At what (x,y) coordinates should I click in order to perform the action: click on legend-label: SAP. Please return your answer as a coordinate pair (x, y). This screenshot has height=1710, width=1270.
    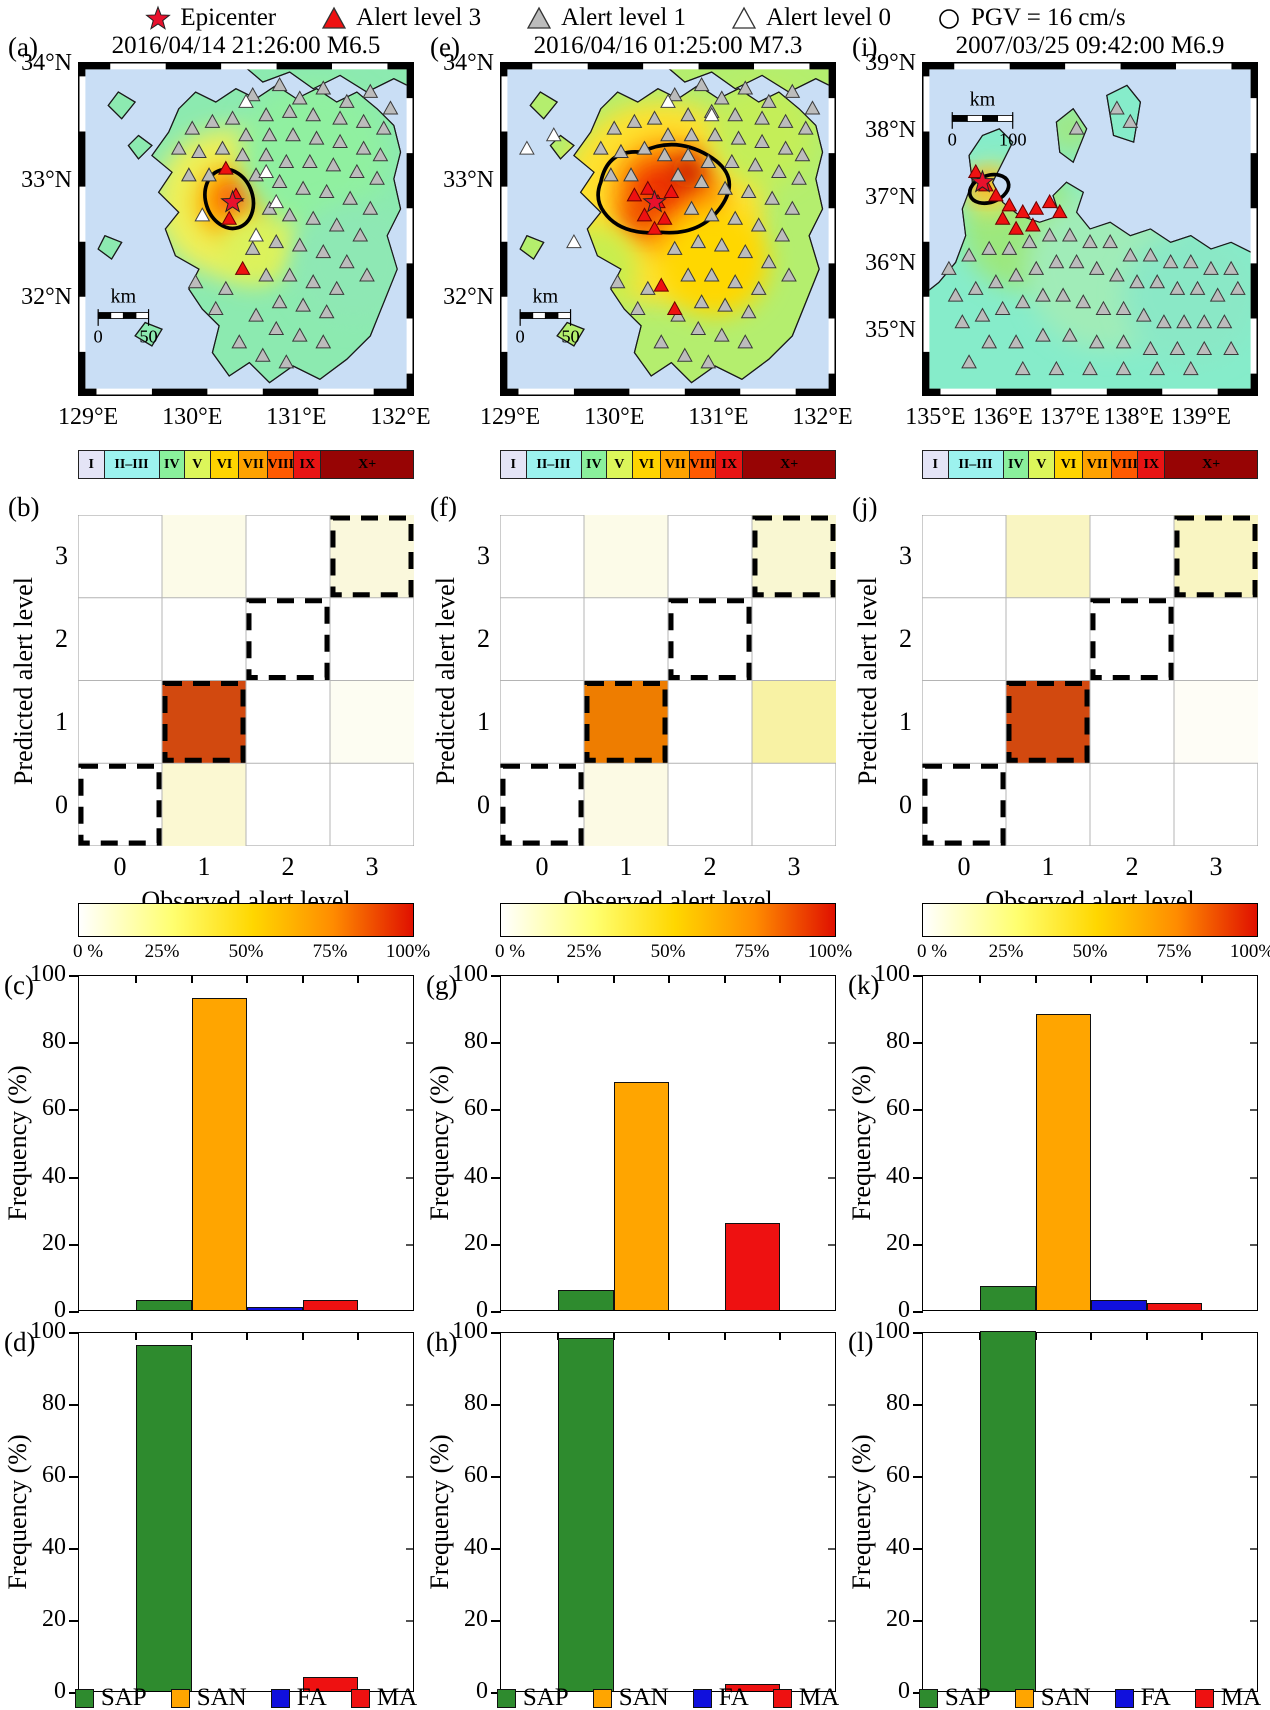
    Looking at the image, I should click on (545, 1697).